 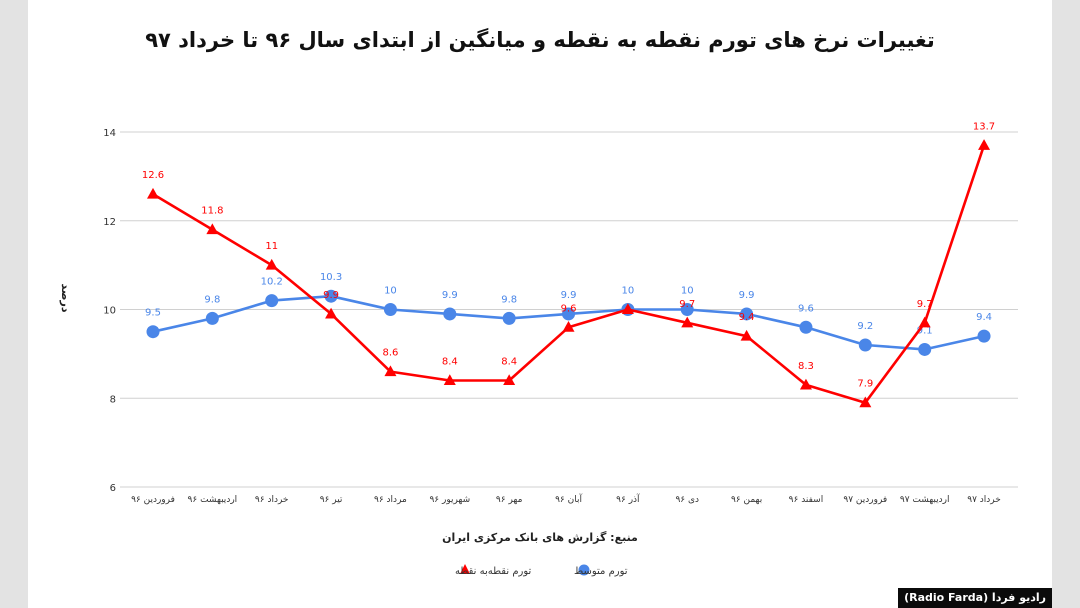 What do you see at coordinates (153, 313) in the screenshot?
I see `data-label: 9.5` at bounding box center [153, 313].